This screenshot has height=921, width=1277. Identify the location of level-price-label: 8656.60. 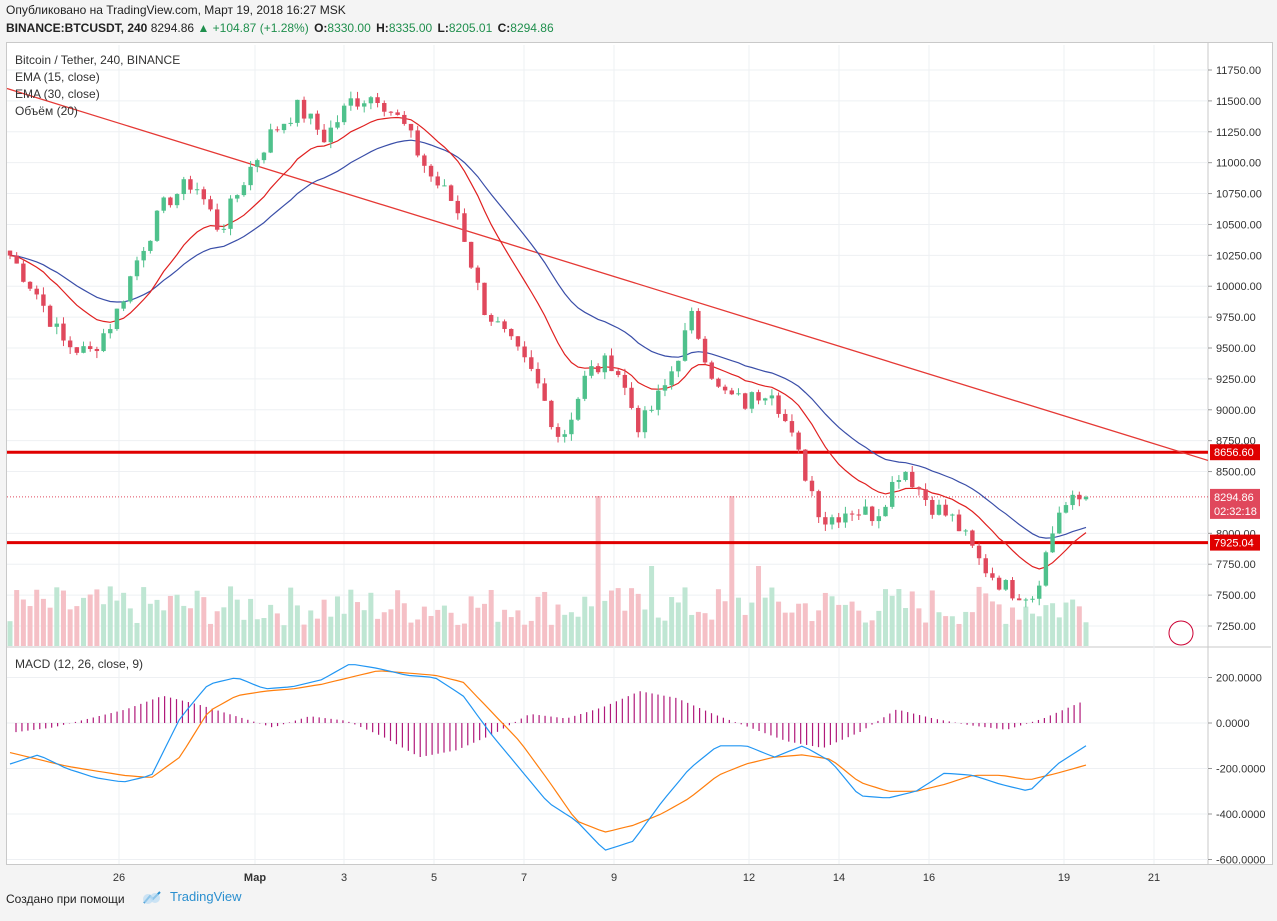
(1234, 453).